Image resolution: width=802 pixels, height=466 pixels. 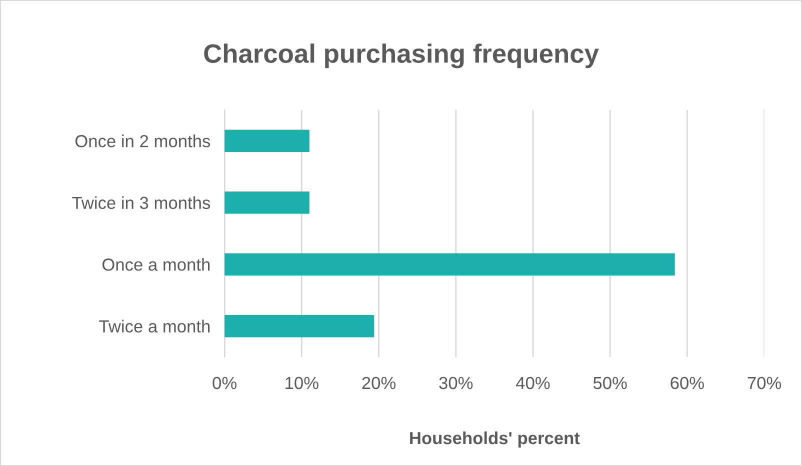 What do you see at coordinates (610, 383) in the screenshot?
I see `x-tick-label: 50%` at bounding box center [610, 383].